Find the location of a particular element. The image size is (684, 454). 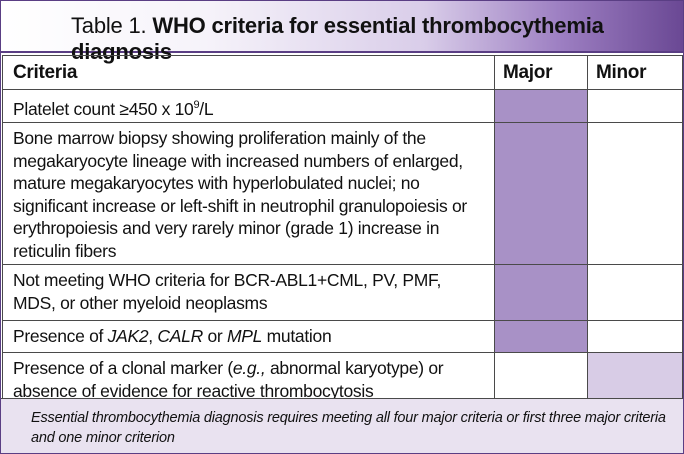

criteria-cell: Platelet count ≥450 x 109/L is located at coordinates (248, 106).